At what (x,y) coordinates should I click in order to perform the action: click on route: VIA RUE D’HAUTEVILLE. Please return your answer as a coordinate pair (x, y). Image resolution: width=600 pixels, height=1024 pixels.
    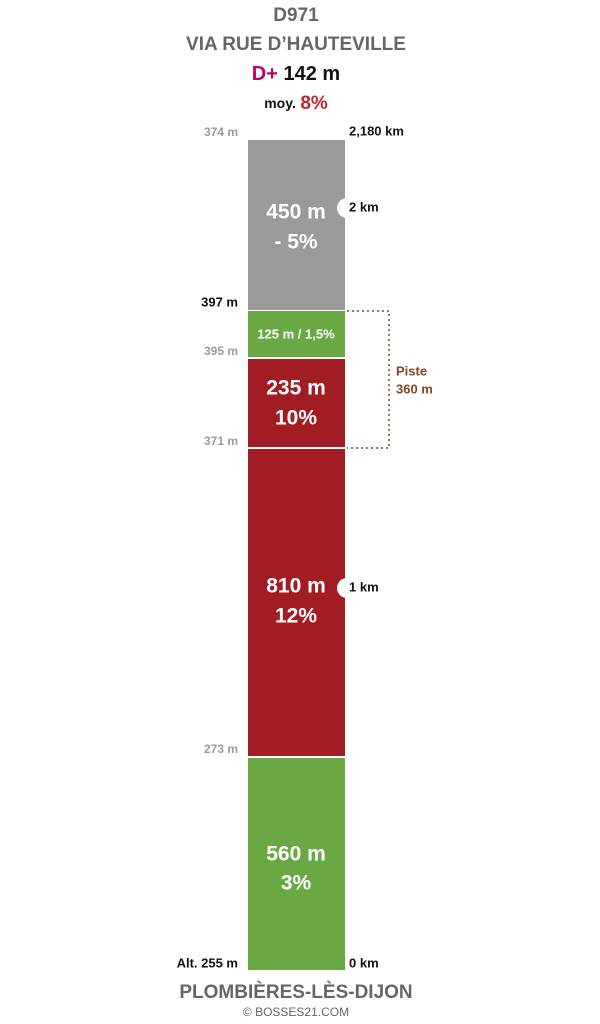
    Looking at the image, I should click on (296, 44).